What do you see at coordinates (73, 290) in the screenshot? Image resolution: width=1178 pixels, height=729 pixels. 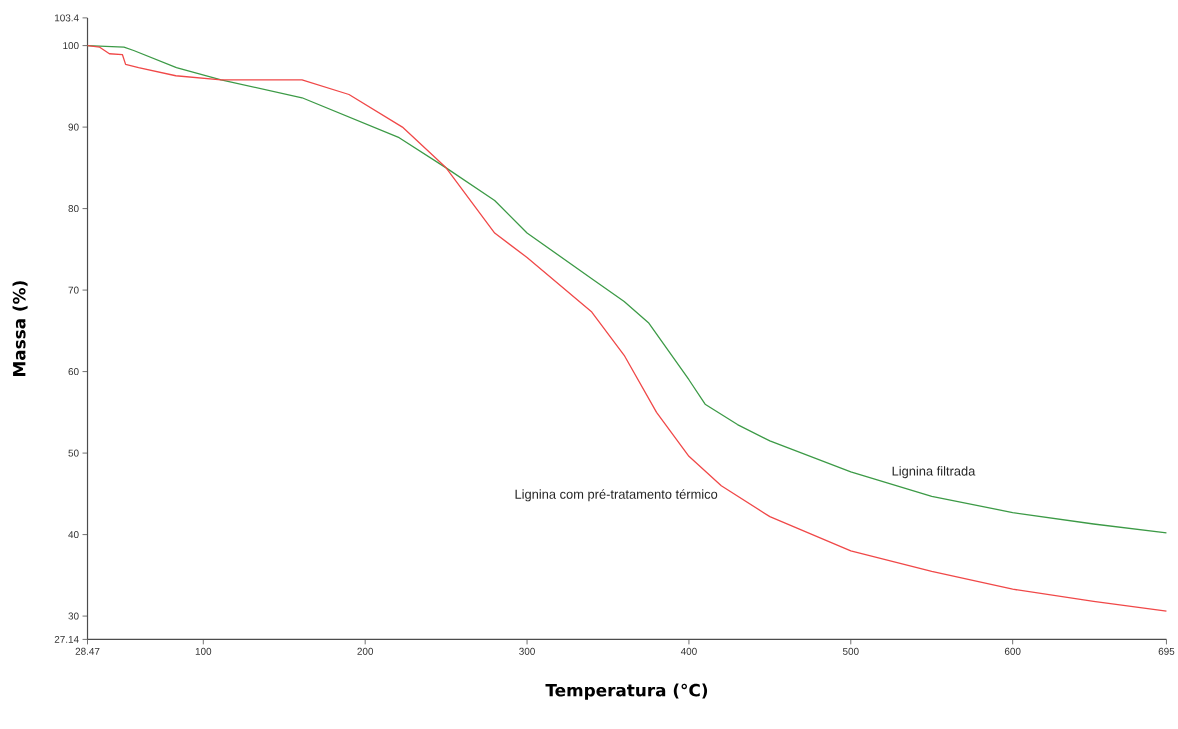 I see `y-tick-label: 70` at bounding box center [73, 290].